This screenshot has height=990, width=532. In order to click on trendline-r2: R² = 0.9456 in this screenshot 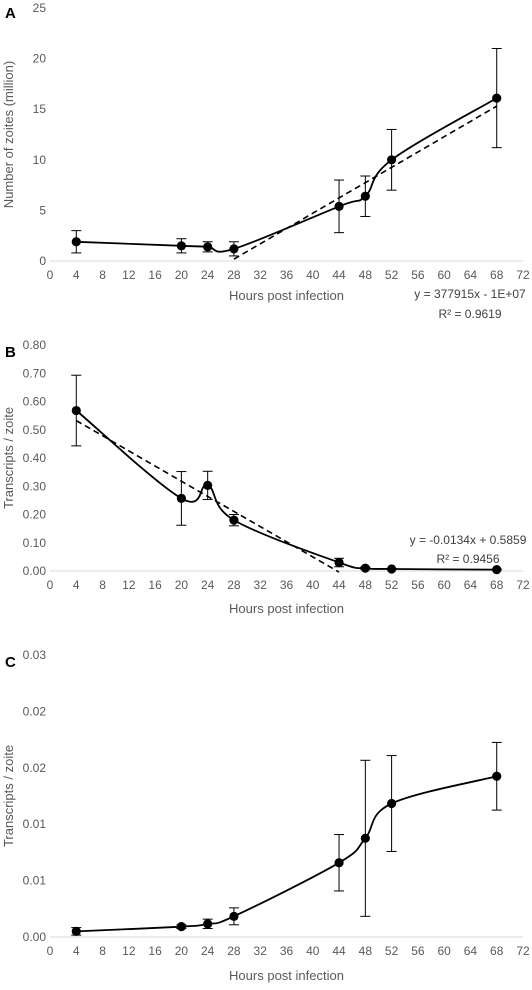, I will do `click(467, 559)`.